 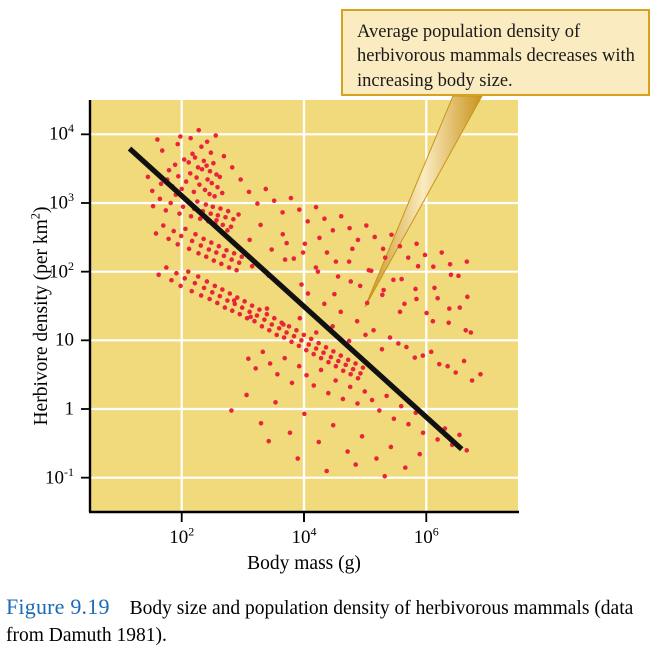 What do you see at coordinates (423, 201) in the screenshot?
I see `callout-pointer` at bounding box center [423, 201].